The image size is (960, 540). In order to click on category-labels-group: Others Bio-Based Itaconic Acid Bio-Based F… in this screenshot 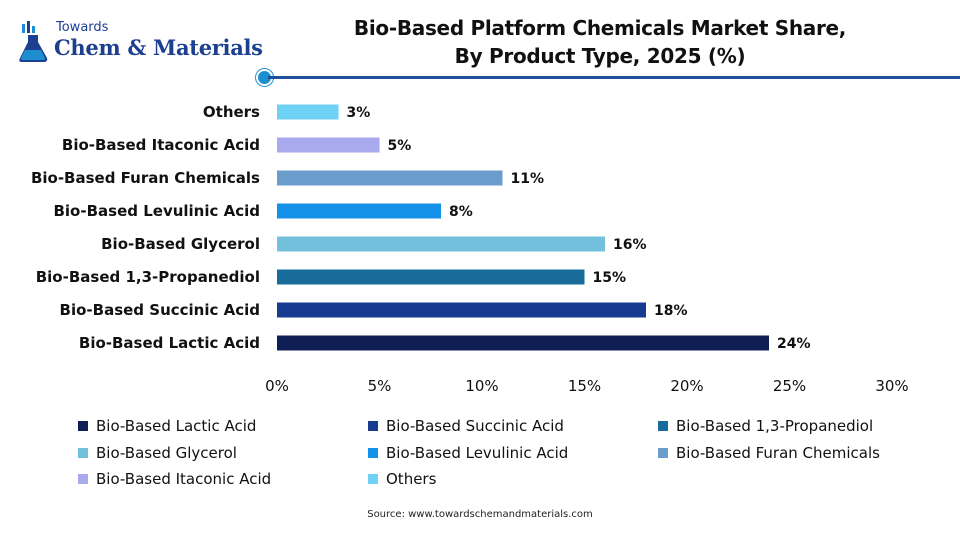, I will do `click(145, 227)`.